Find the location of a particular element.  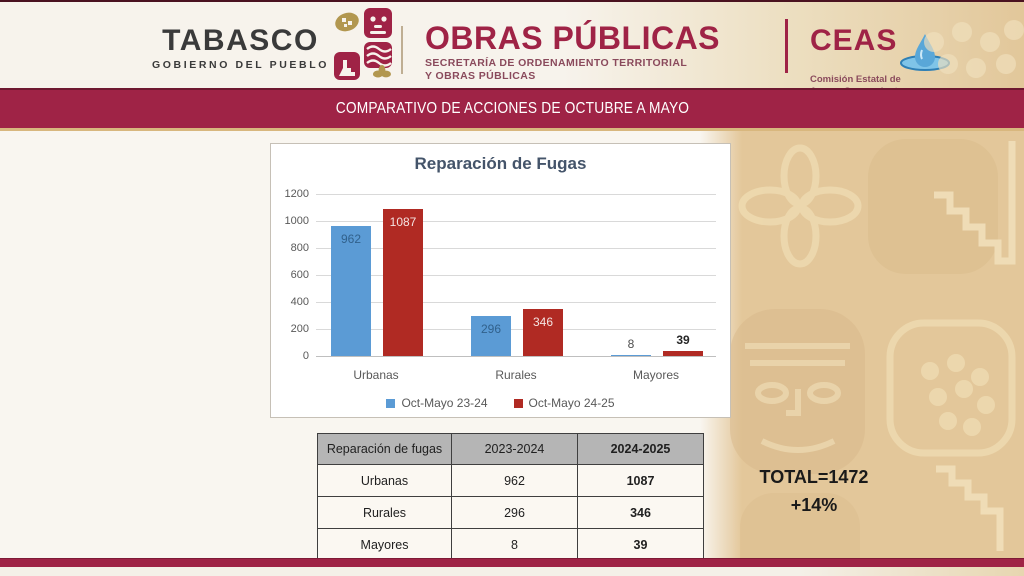

table-cell-2-0: Mayores is located at coordinates (384, 544).